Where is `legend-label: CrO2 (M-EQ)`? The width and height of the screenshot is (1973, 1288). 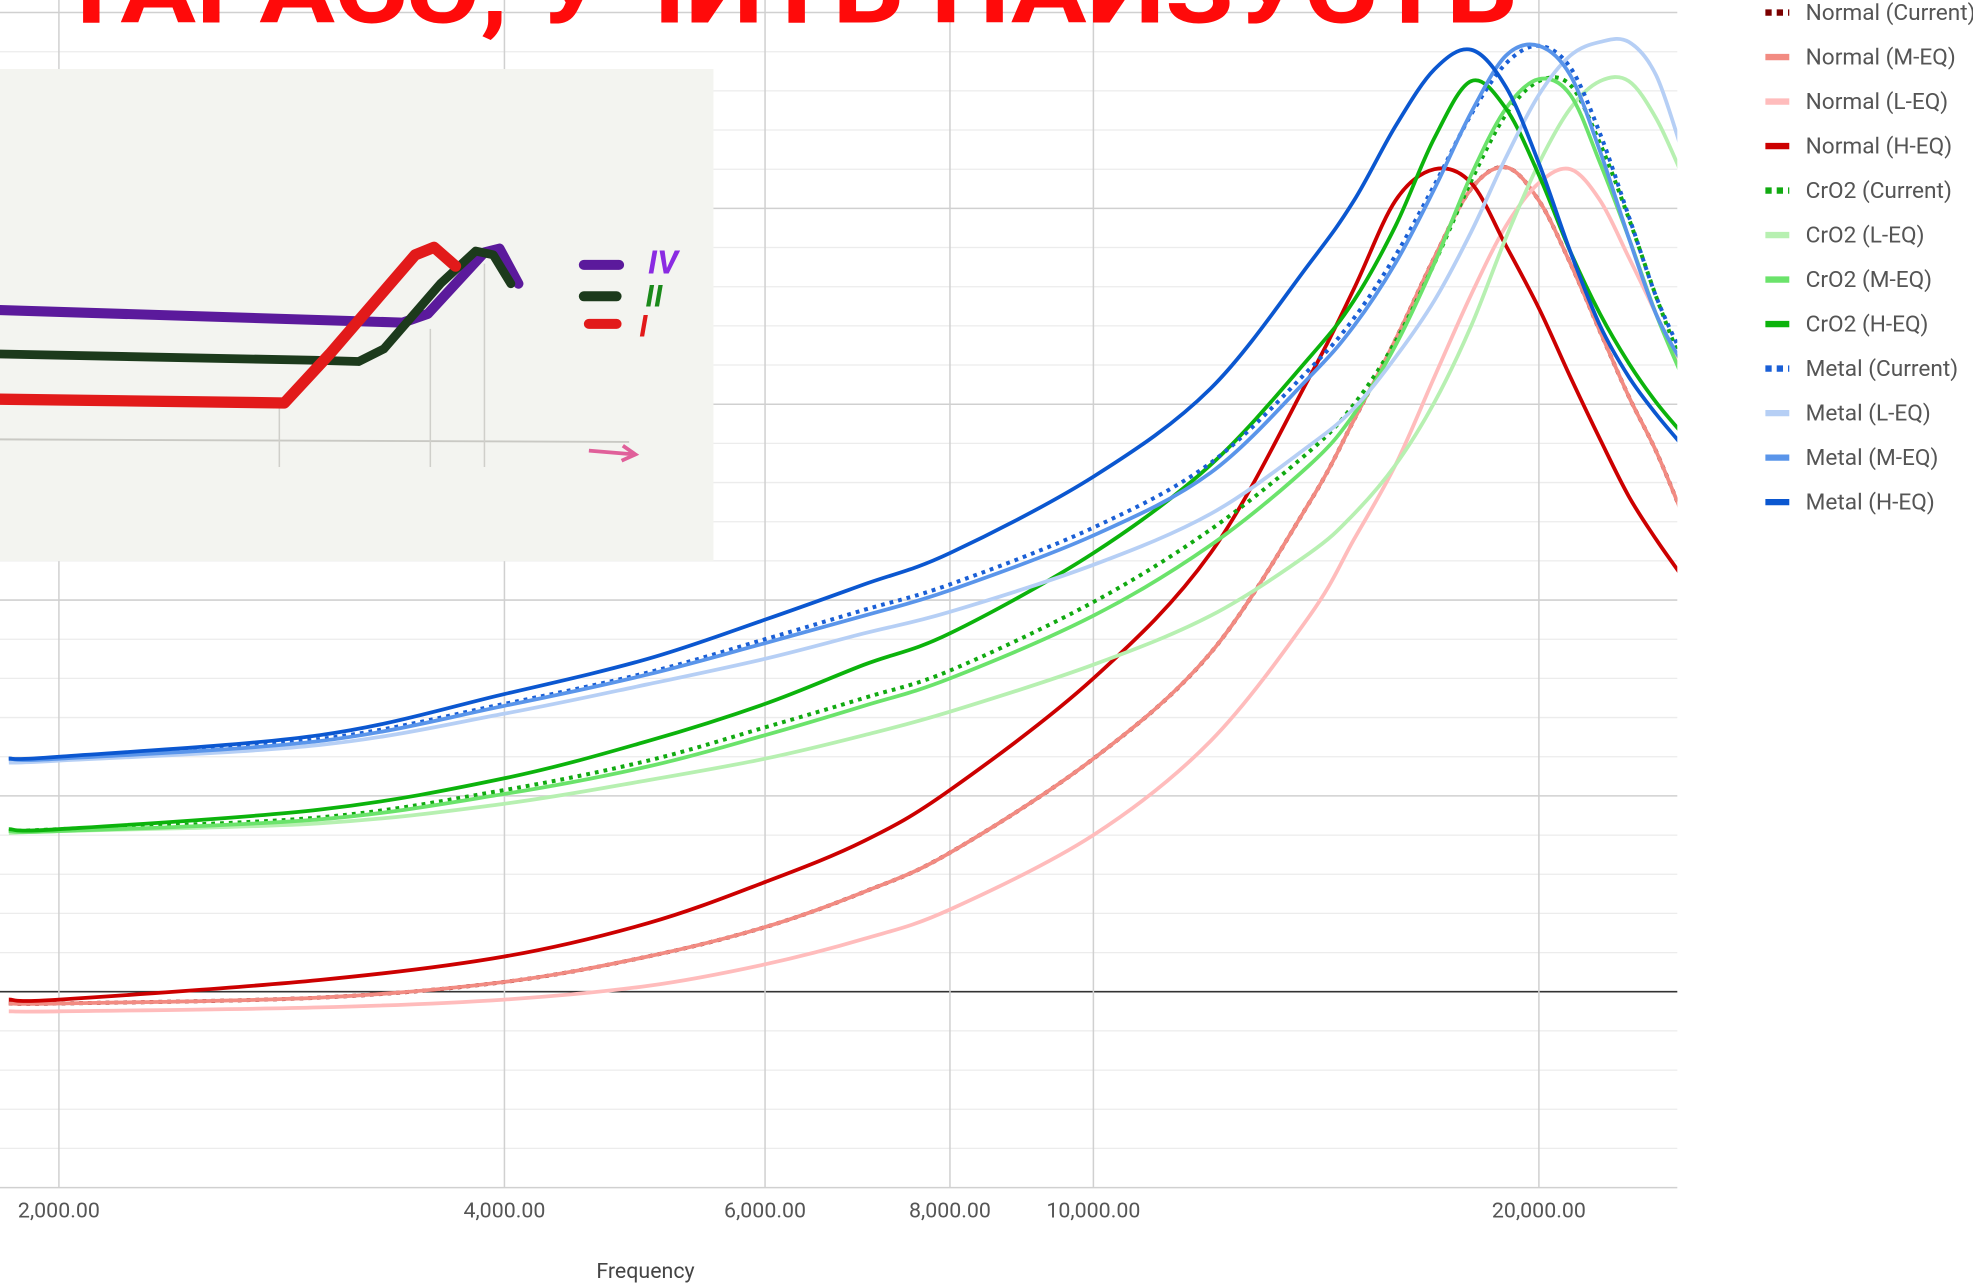
legend-label: CrO2 (M-EQ) is located at coordinates (1869, 279).